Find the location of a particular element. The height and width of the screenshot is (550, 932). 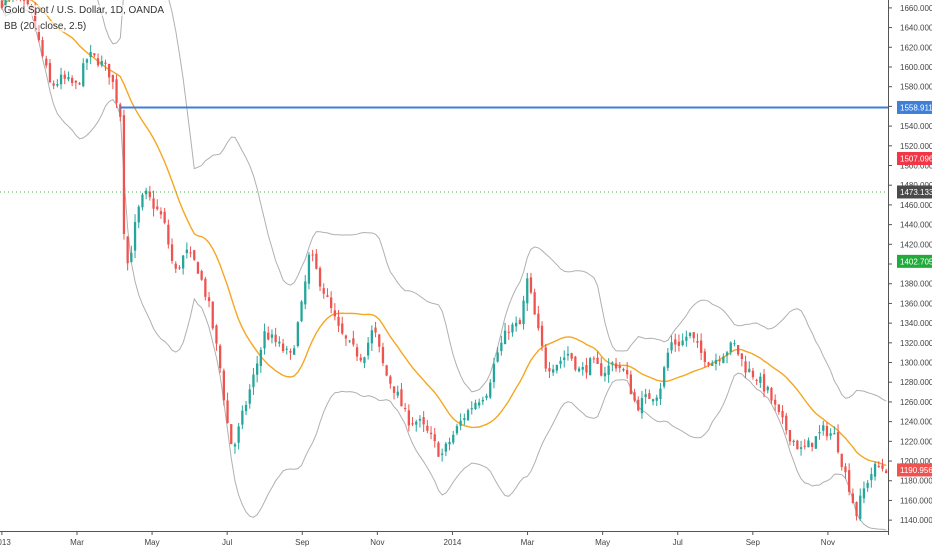

y-tick-label: 1220.000 is located at coordinates (916, 441).